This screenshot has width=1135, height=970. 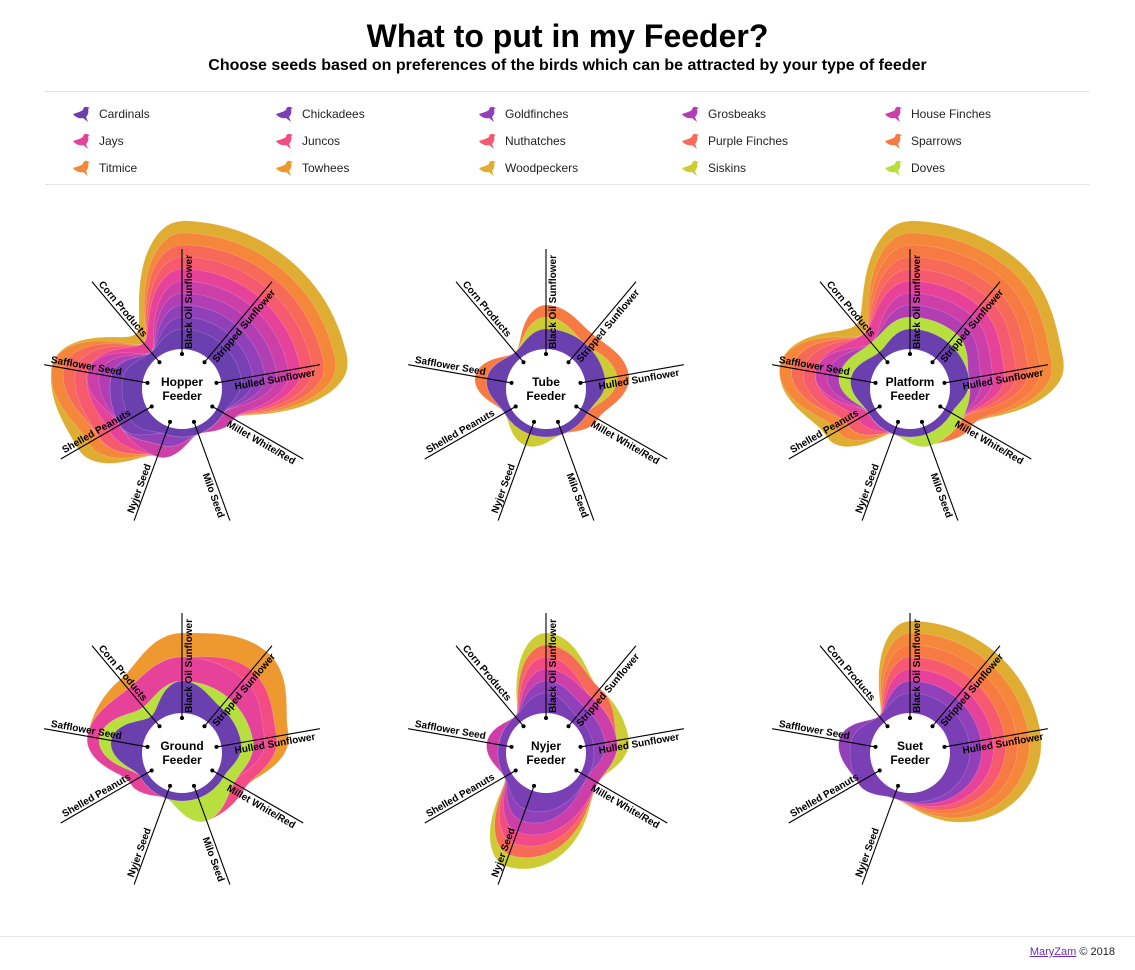 I want to click on legend-item-towhees: Towhees, so click(x=311, y=168).